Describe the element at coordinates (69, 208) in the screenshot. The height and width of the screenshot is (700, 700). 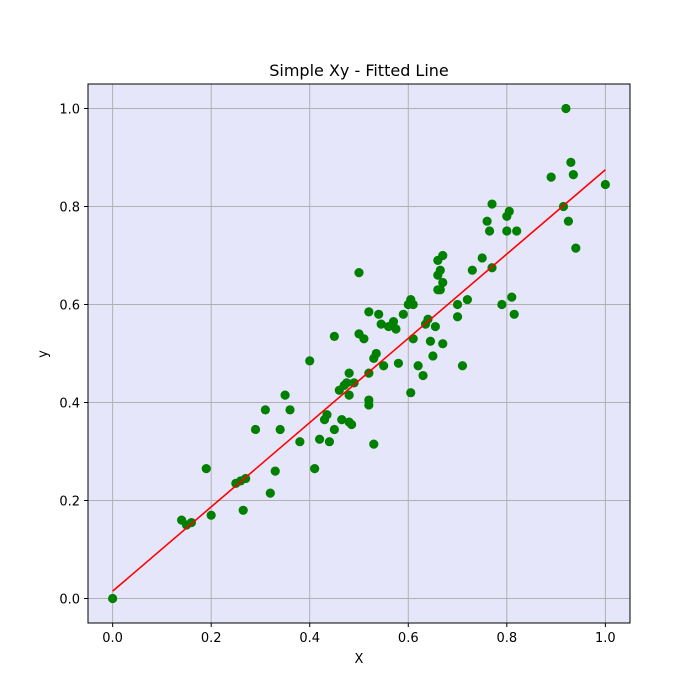
I see `y-tick-label: 0.8` at that location.